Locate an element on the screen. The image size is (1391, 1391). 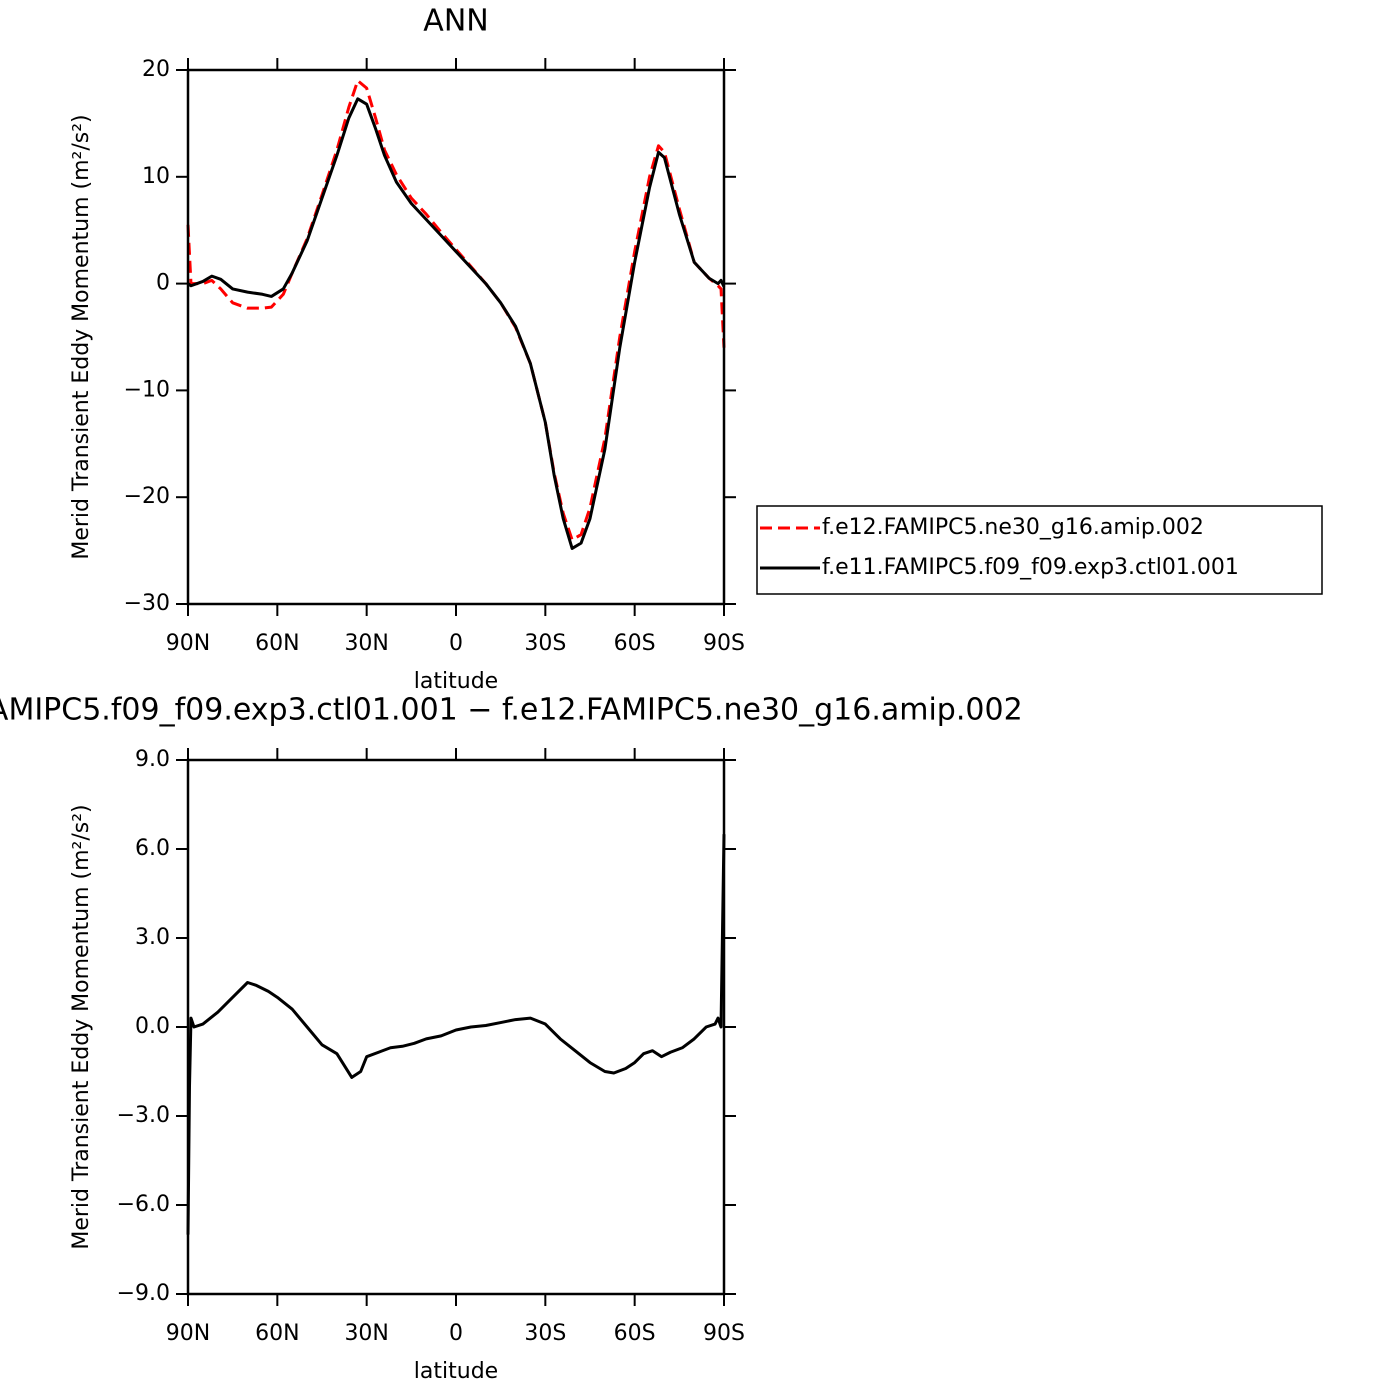
y-tick-label: 6.0 is located at coordinates (152, 848).